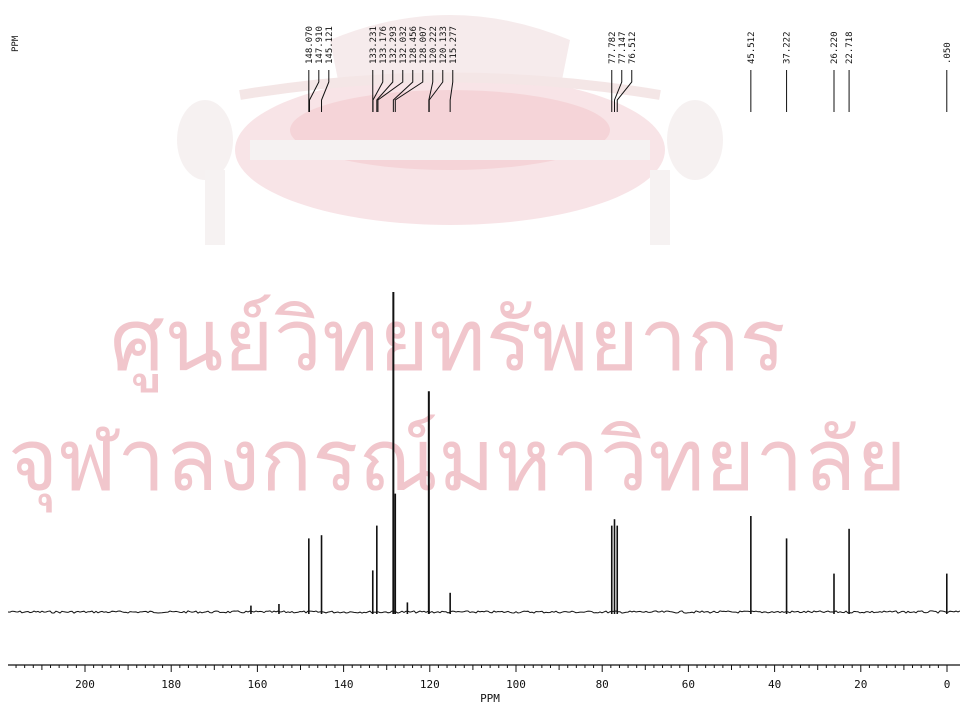 The width and height of the screenshot is (960, 706). Describe the element at coordinates (310, 45) in the screenshot. I see `peak-label: 148.070` at that location.